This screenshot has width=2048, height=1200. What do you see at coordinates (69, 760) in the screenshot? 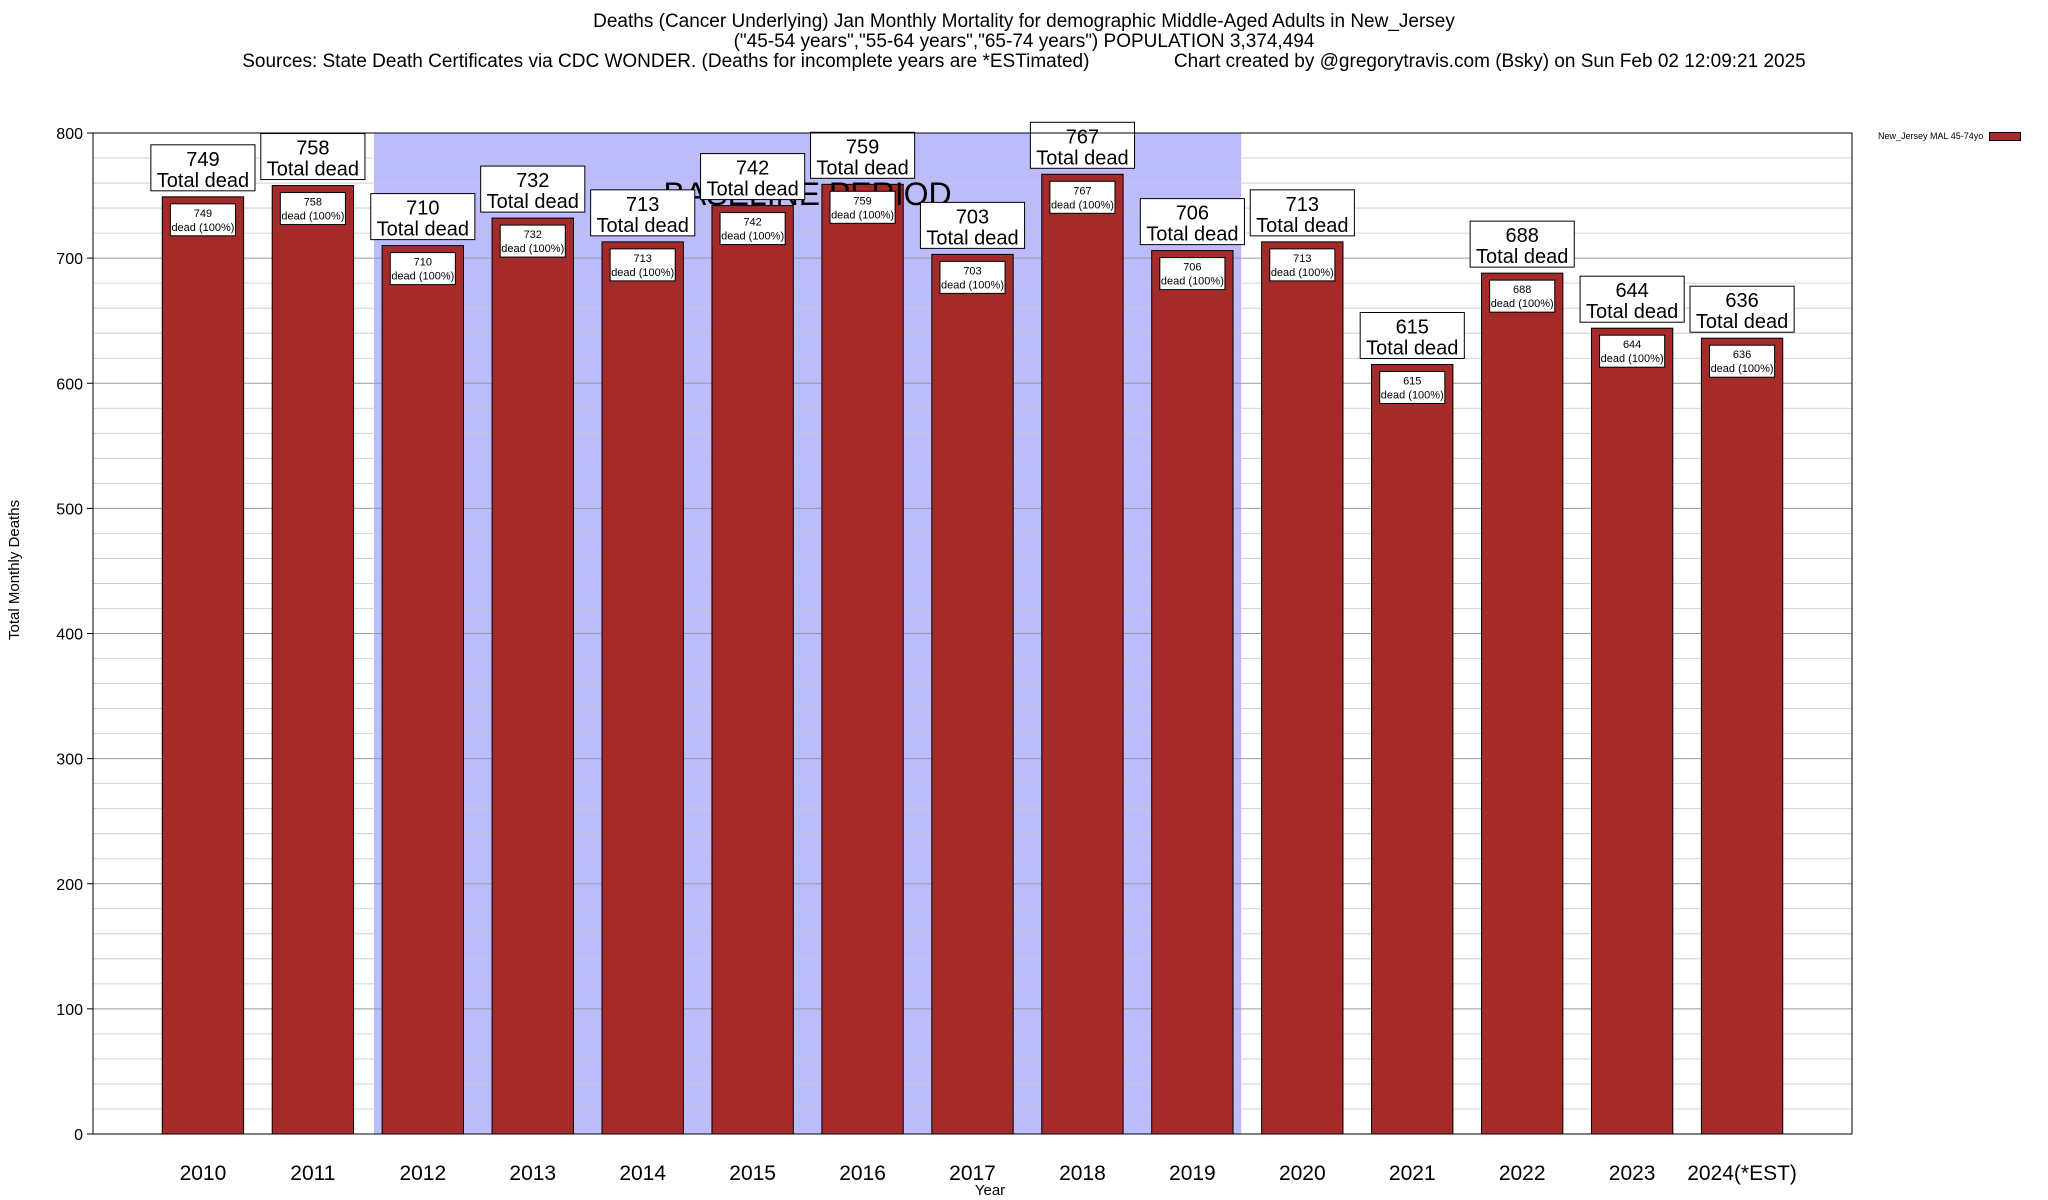
I see `y-tick-label: 300` at bounding box center [69, 760].